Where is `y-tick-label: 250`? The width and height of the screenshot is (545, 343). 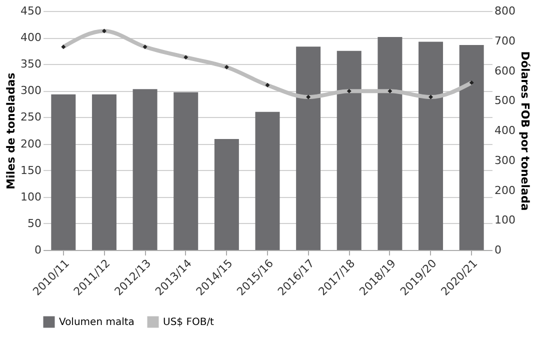 y-tick-label: 250 is located at coordinates (31, 117).